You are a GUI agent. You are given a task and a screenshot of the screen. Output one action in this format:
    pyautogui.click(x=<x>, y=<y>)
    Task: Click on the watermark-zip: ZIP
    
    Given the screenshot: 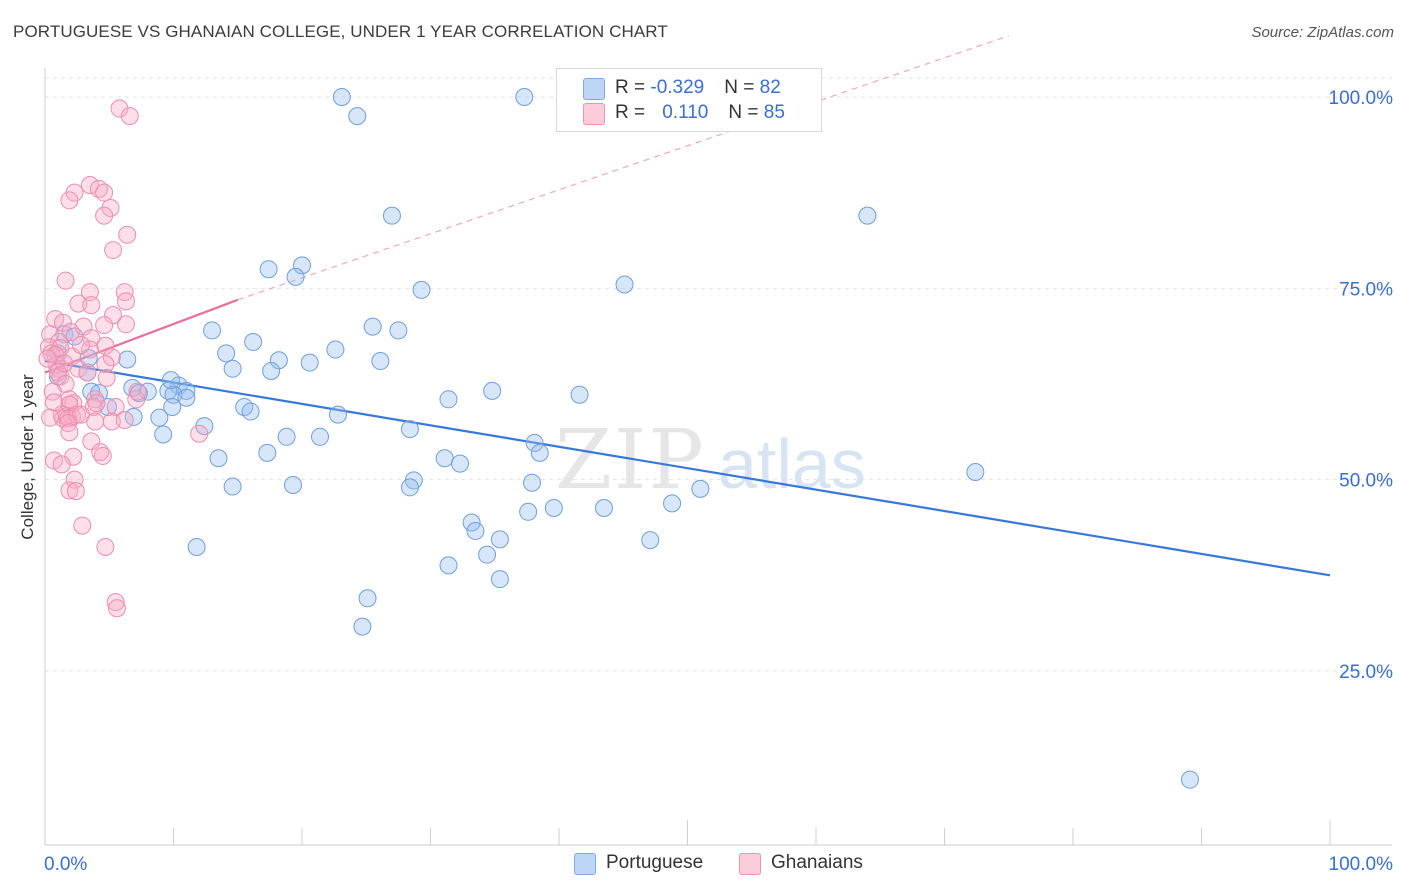 What is the action you would take?
    pyautogui.click(x=630, y=460)
    